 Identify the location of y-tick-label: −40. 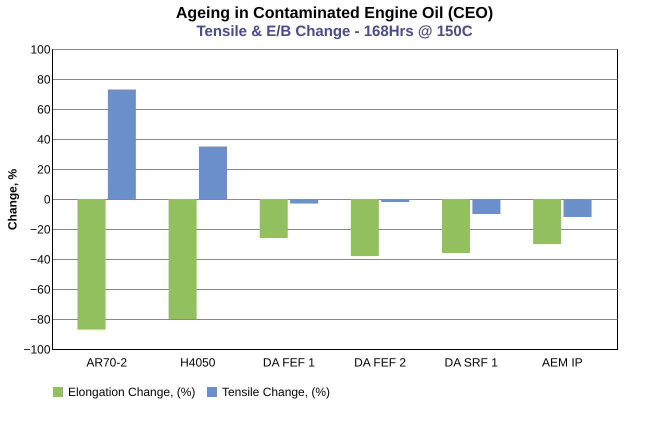
(40, 259).